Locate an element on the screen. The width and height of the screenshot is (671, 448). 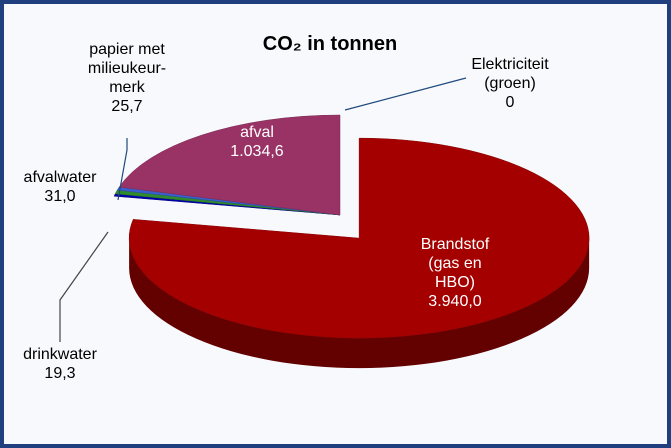
category-label: afvalwater is located at coordinates (60, 177).